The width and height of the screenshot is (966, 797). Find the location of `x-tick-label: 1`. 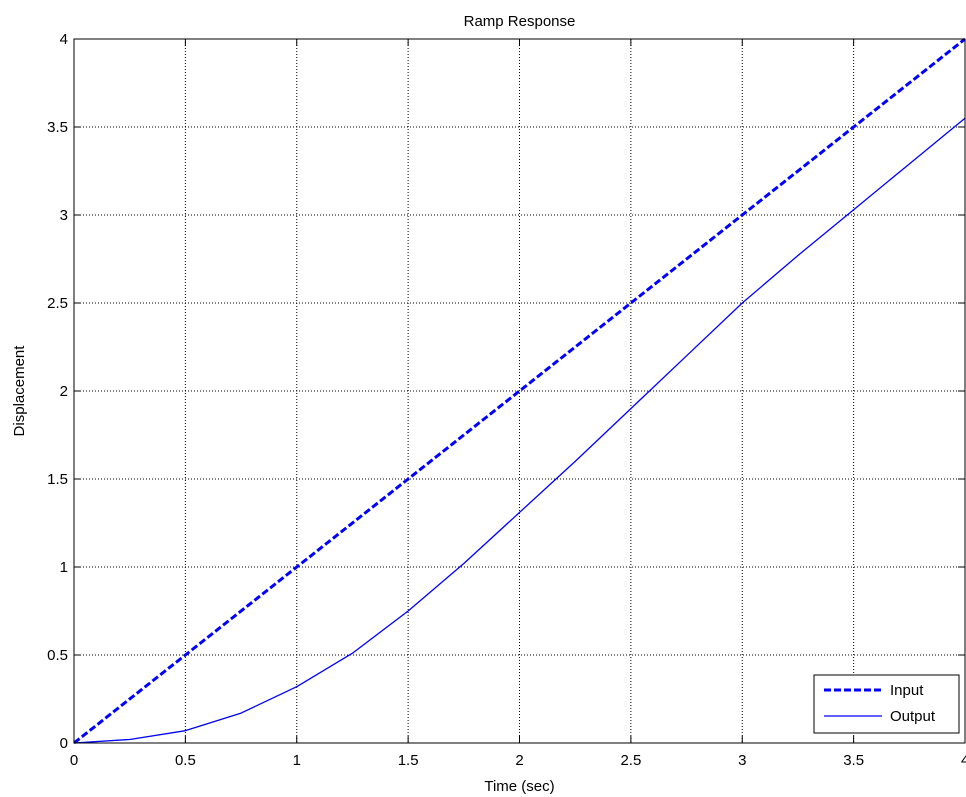

x-tick-label: 1 is located at coordinates (297, 760).